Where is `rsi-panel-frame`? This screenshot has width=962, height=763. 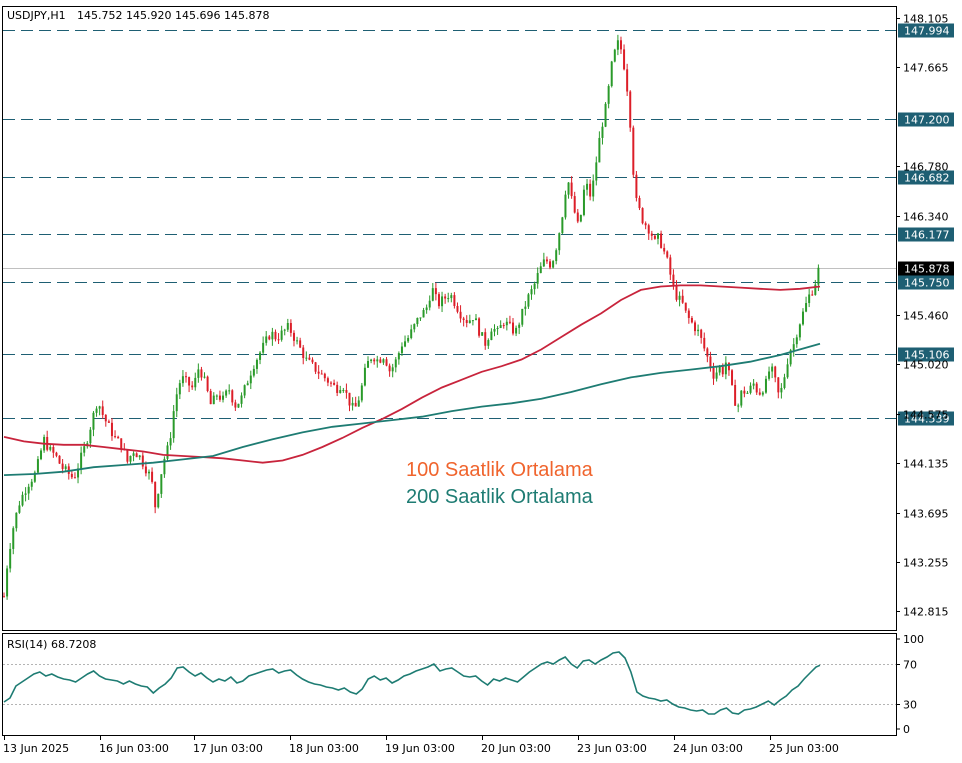
rsi-panel-frame is located at coordinates (449, 684).